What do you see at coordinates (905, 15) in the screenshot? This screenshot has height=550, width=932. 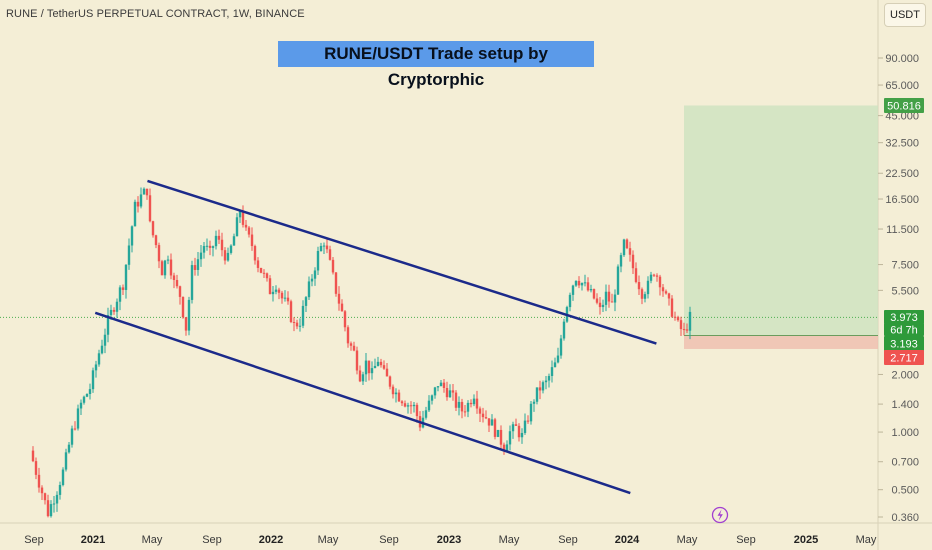 I see `currency-button: USDT` at bounding box center [905, 15].